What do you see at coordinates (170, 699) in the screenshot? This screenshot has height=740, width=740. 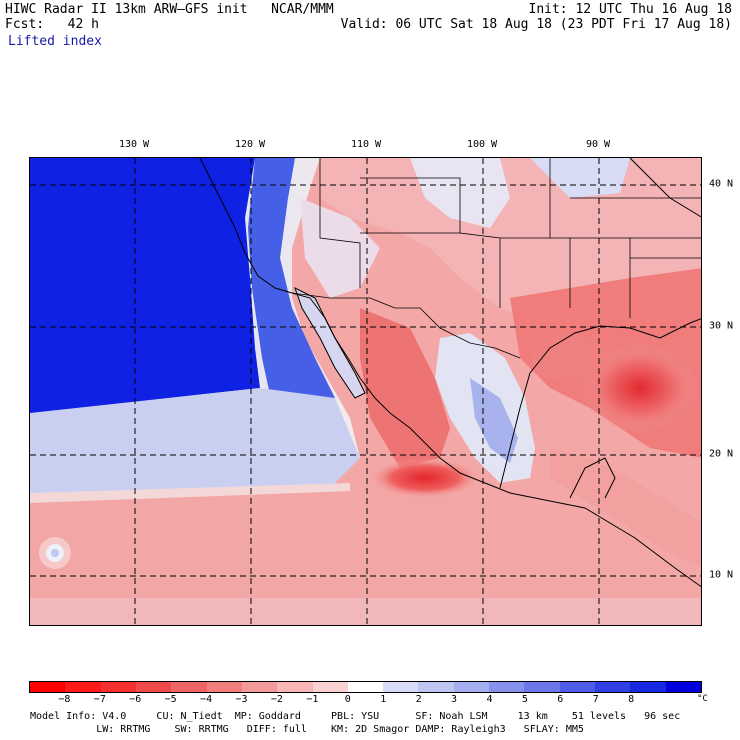 I see `colorbar-tick-label: −5` at bounding box center [170, 699].